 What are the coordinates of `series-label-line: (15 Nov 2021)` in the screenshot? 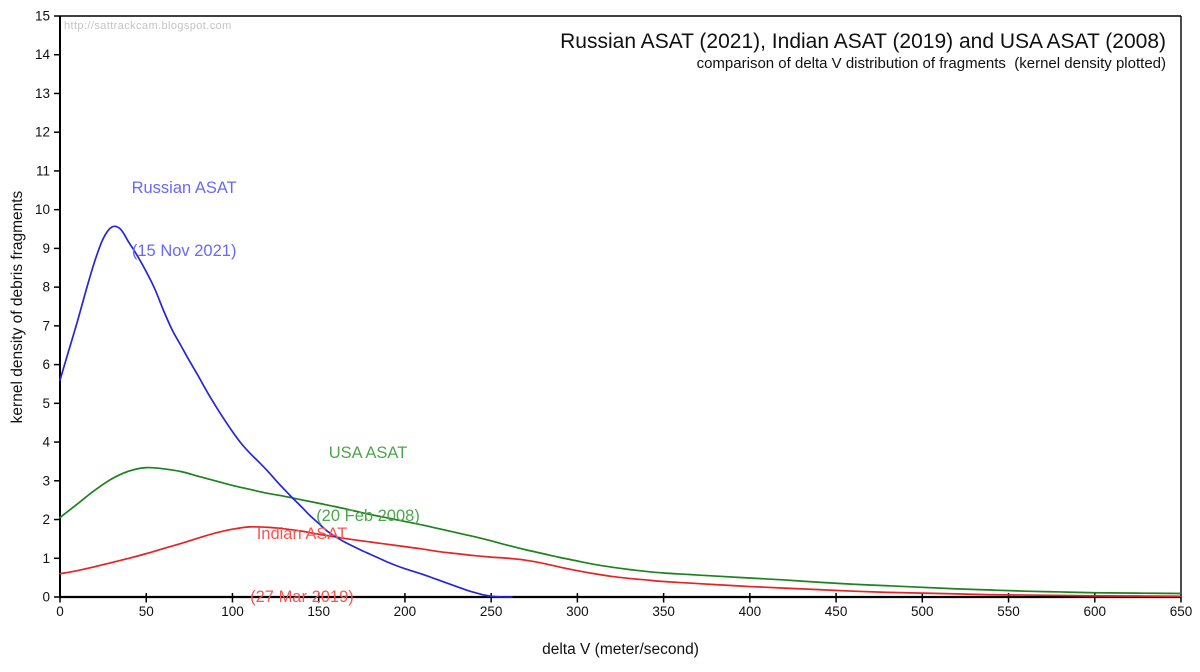 It's located at (184, 251).